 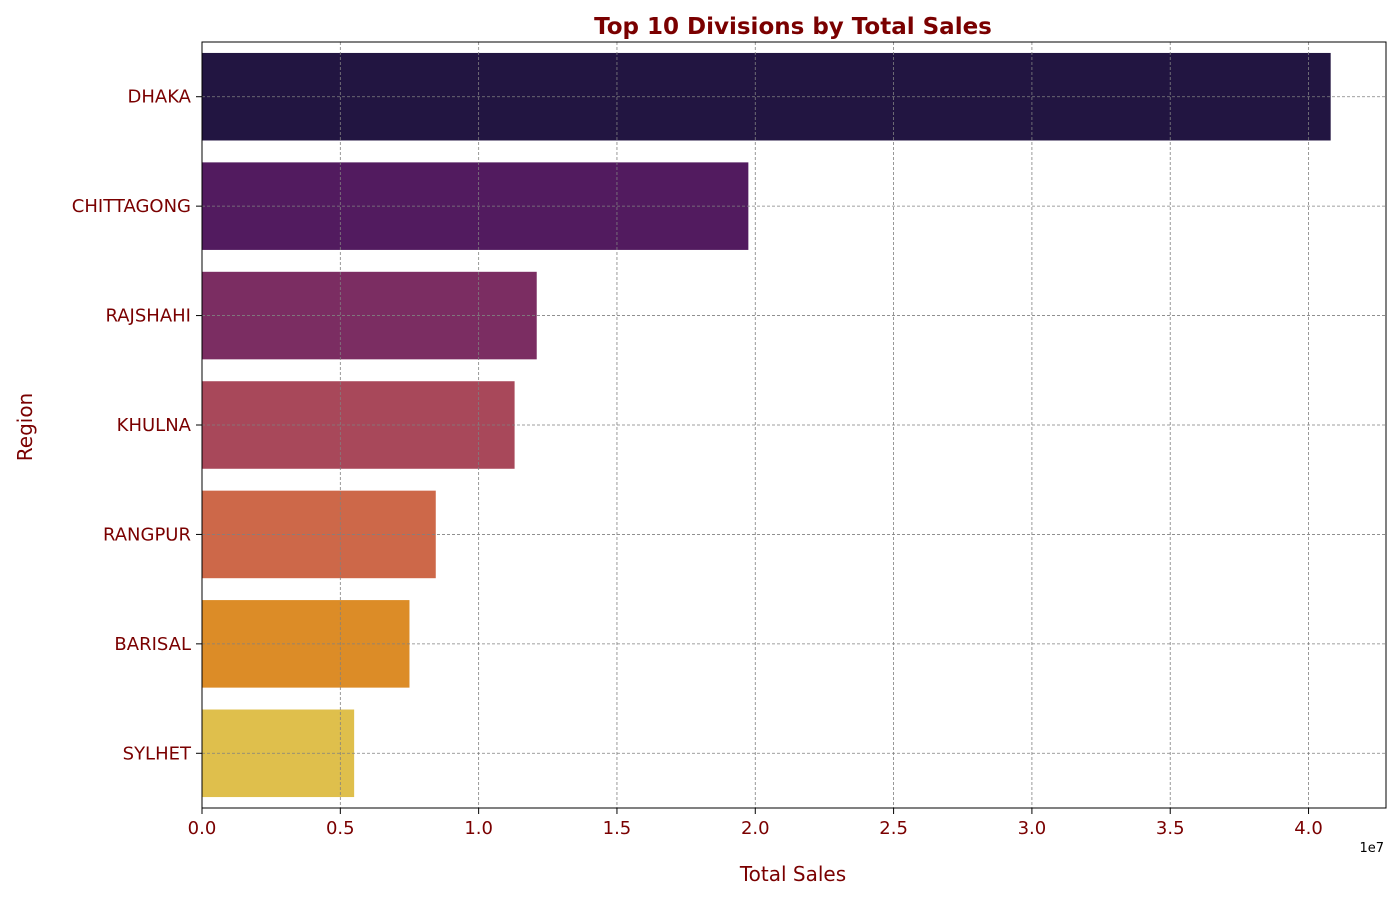 I want to click on x-tick-label-5: 2.5, so click(x=893, y=828).